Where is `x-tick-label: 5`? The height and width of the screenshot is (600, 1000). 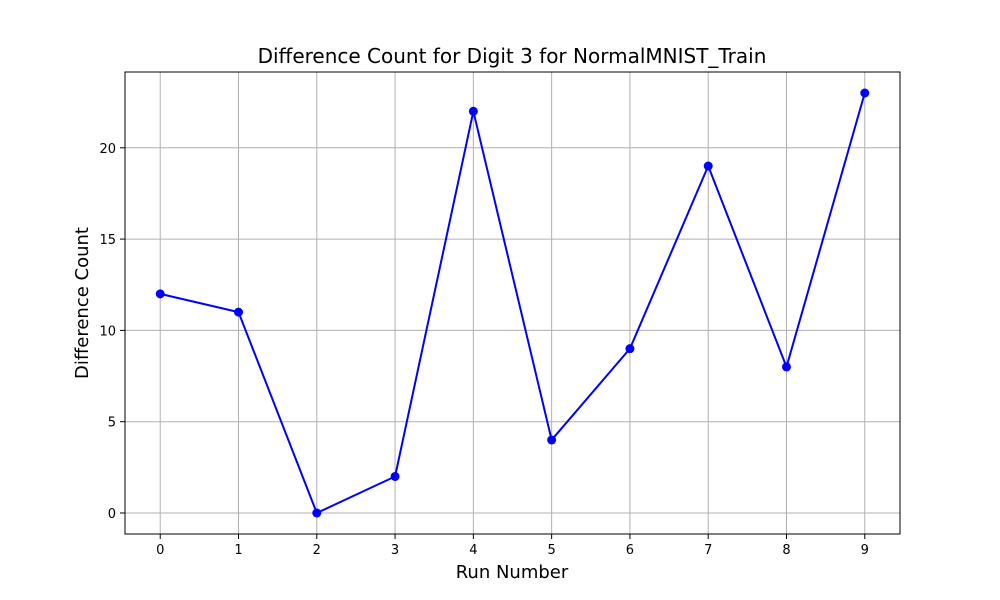
x-tick-label: 5 is located at coordinates (552, 550).